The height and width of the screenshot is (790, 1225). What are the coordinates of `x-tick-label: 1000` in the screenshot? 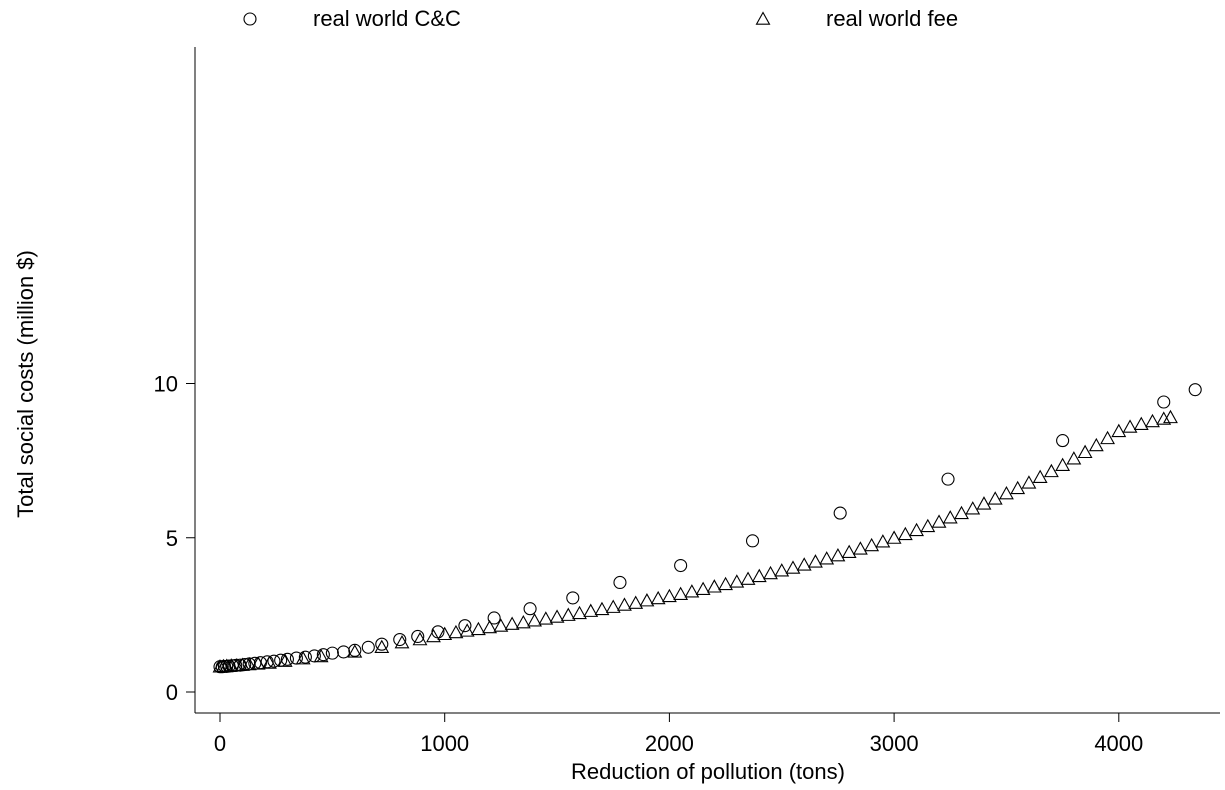 It's located at (444, 743).